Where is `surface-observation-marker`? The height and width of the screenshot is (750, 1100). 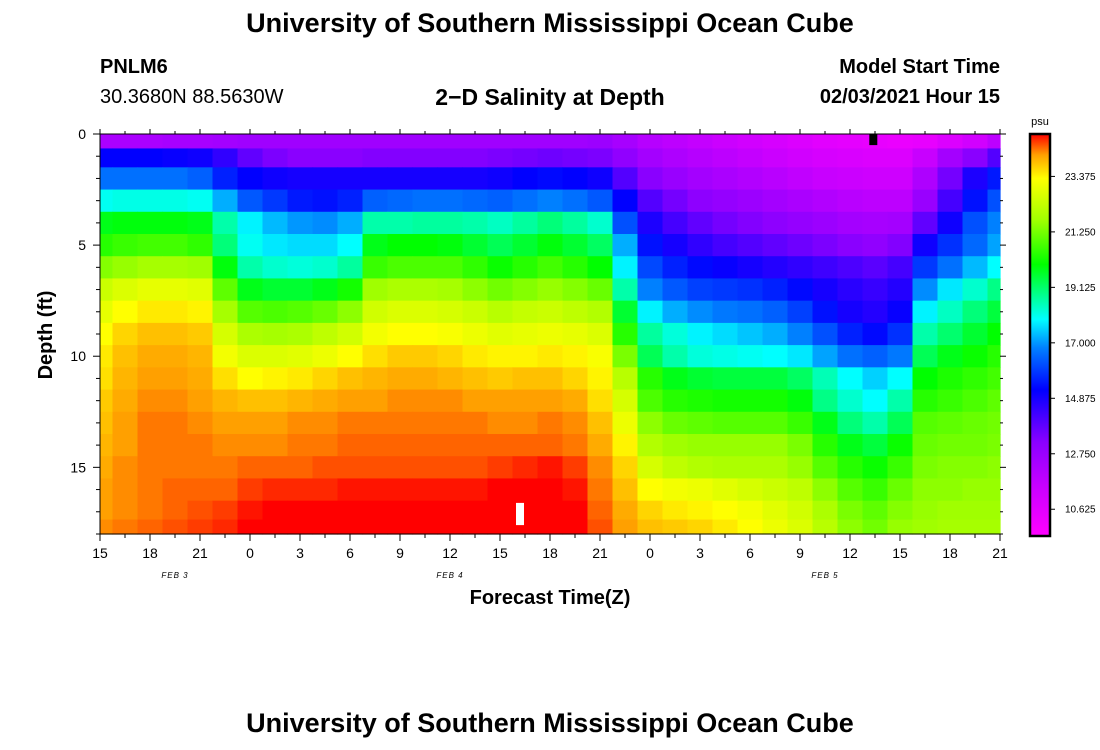
surface-observation-marker is located at coordinates (873, 140).